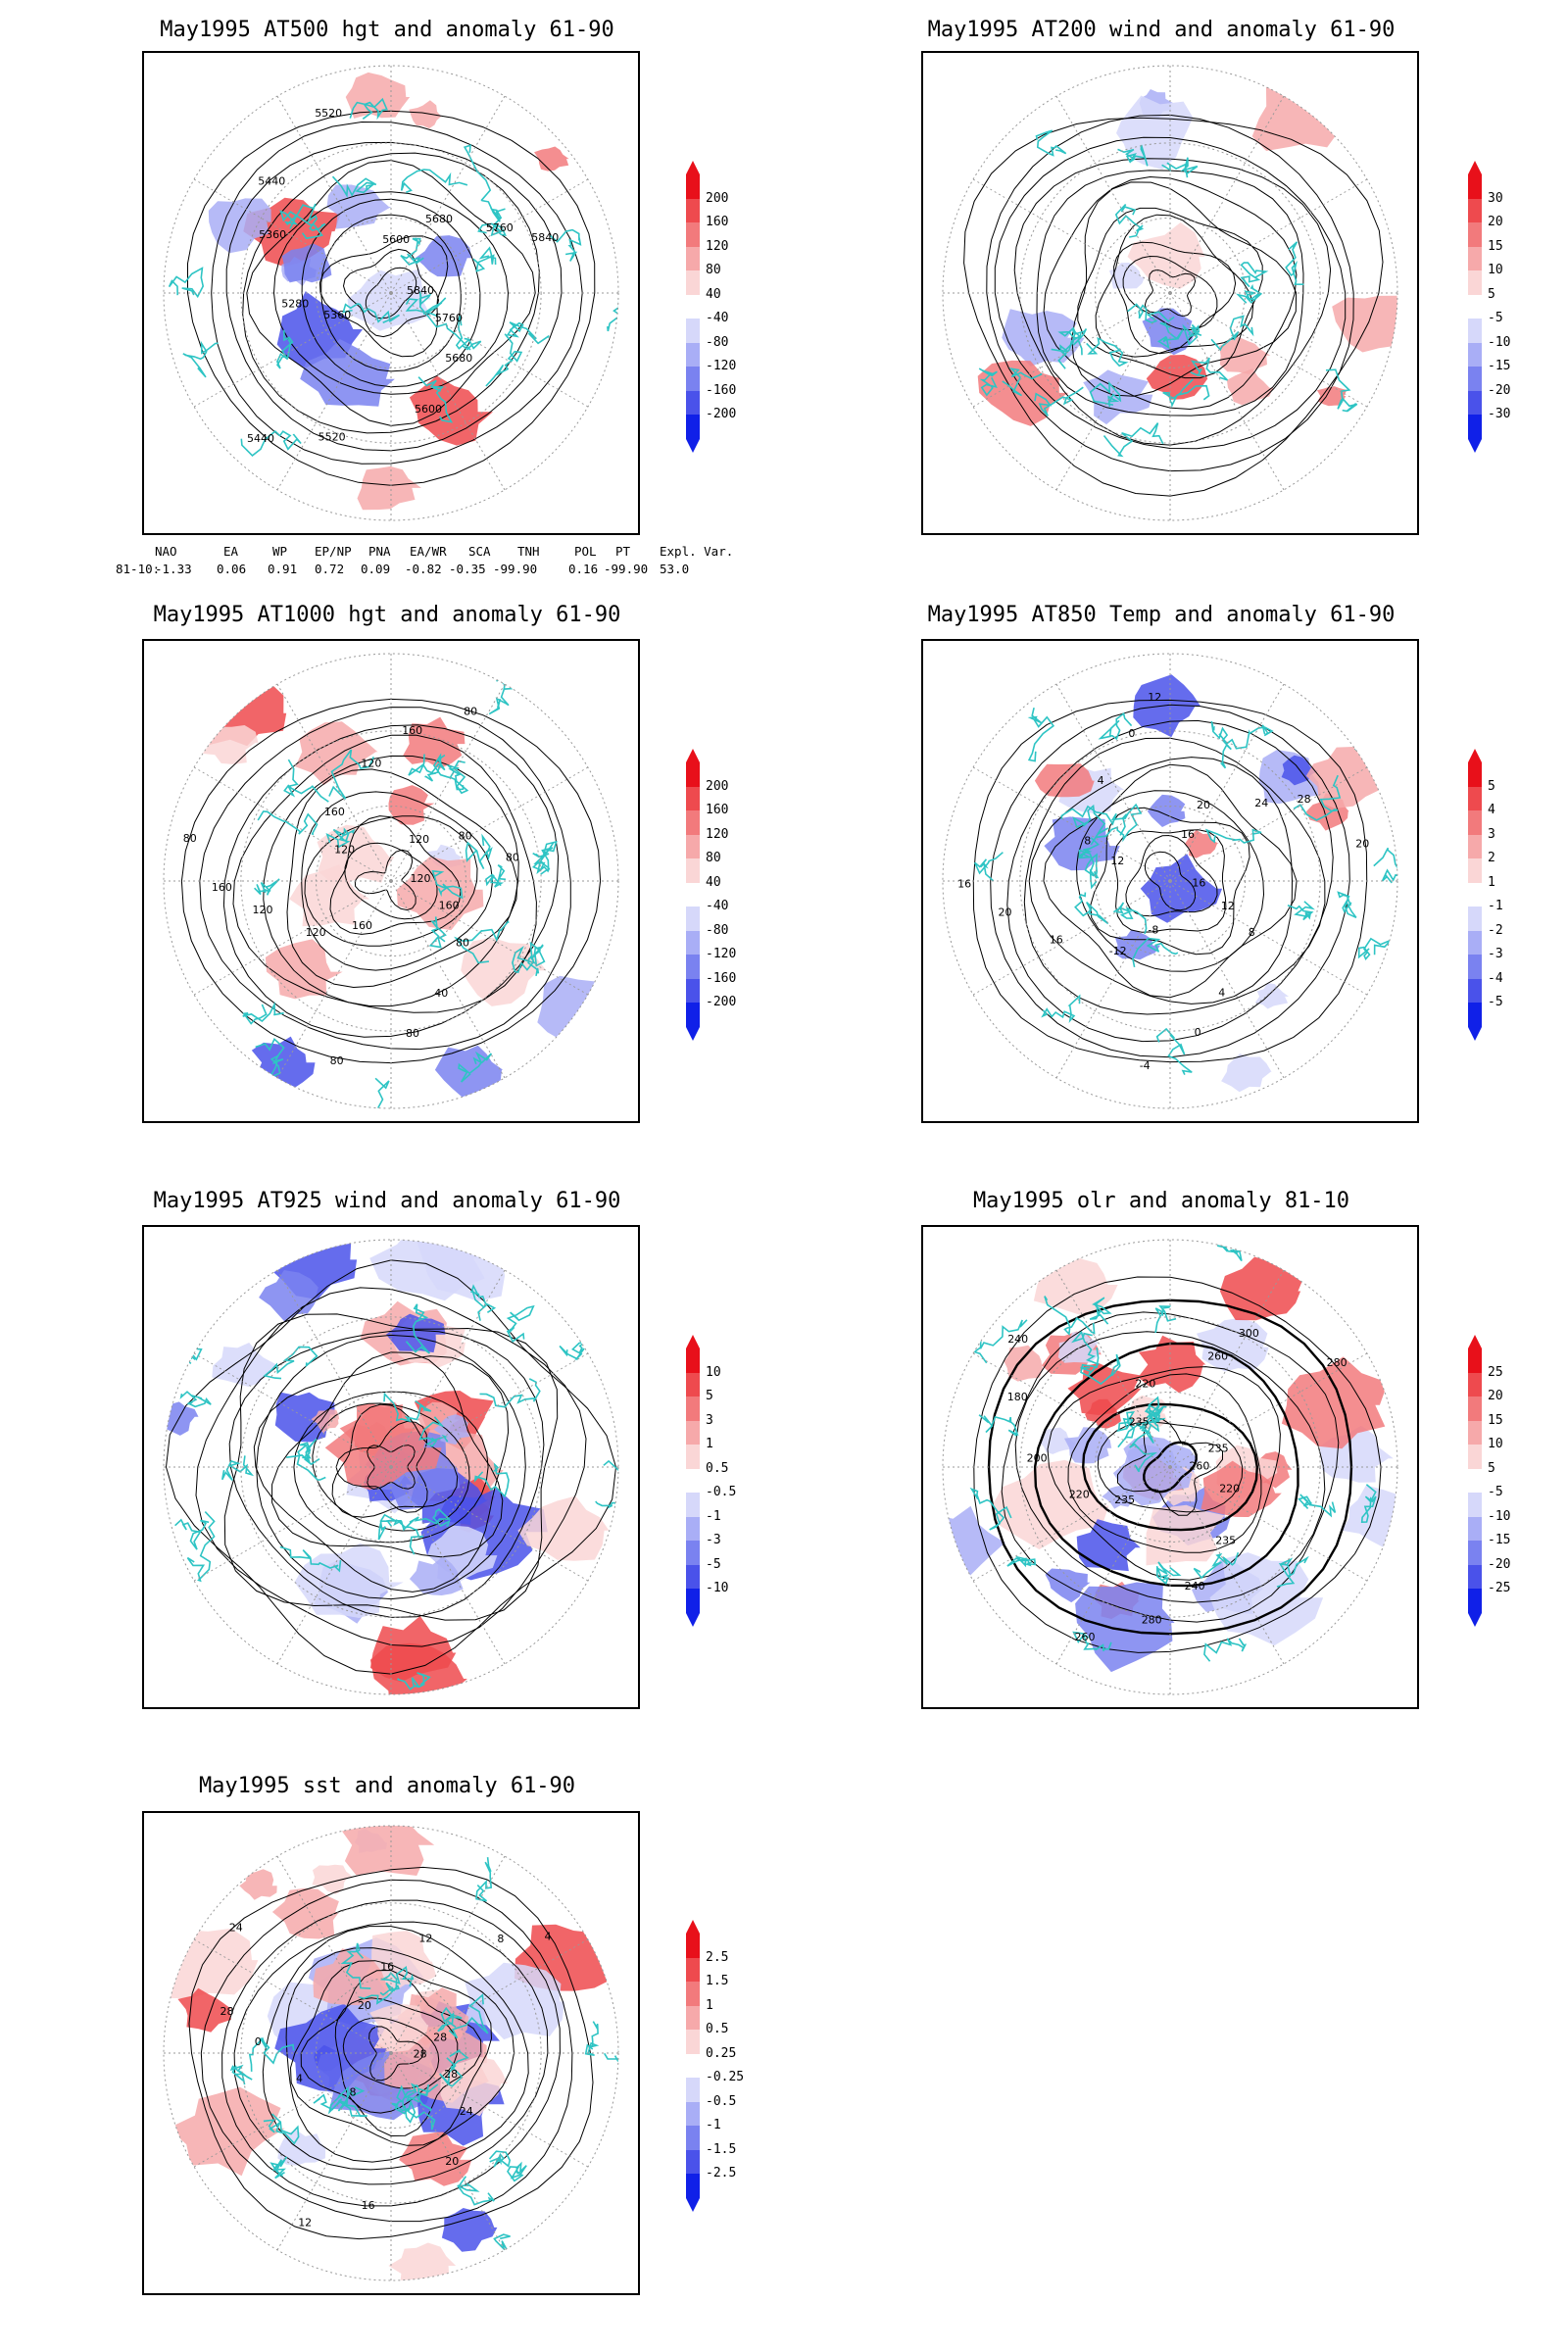 The width and height of the screenshot is (1568, 2352). I want to click on colorbar-label: -2, so click(1495, 930).